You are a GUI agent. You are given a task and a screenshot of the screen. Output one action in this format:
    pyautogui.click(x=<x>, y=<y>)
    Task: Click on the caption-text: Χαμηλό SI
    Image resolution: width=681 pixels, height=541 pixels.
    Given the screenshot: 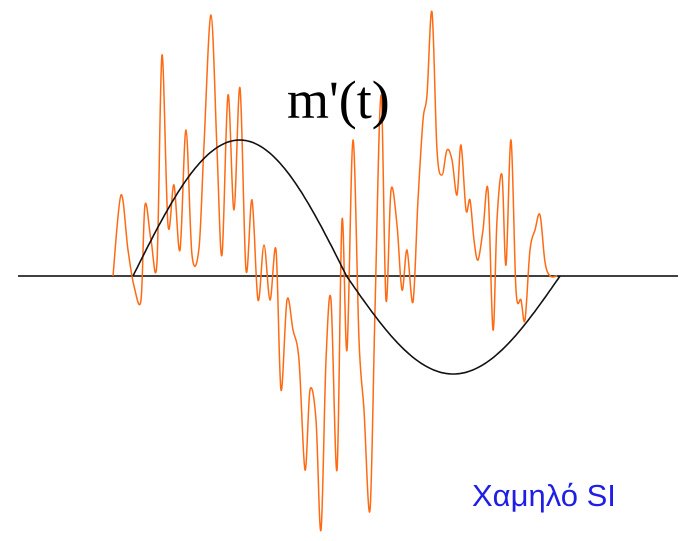 What is the action you would take?
    pyautogui.click(x=544, y=495)
    